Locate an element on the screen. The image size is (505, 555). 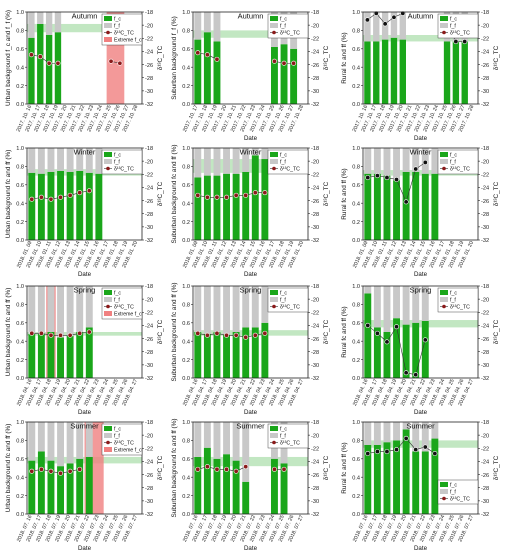
plot-frame is located at coordinates (420, 332).